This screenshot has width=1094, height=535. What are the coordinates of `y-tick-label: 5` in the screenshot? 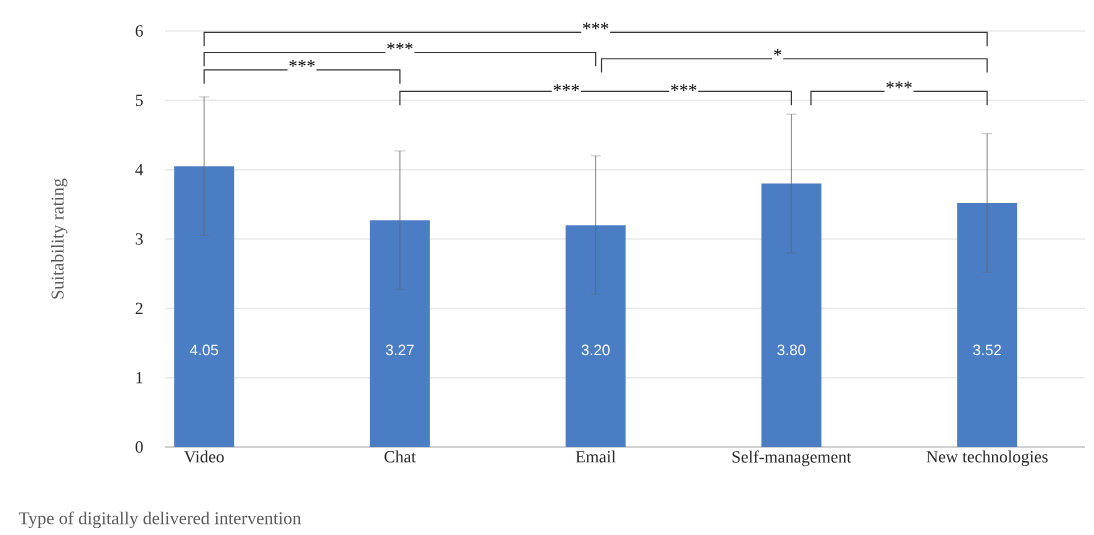 It's located at (139, 100).